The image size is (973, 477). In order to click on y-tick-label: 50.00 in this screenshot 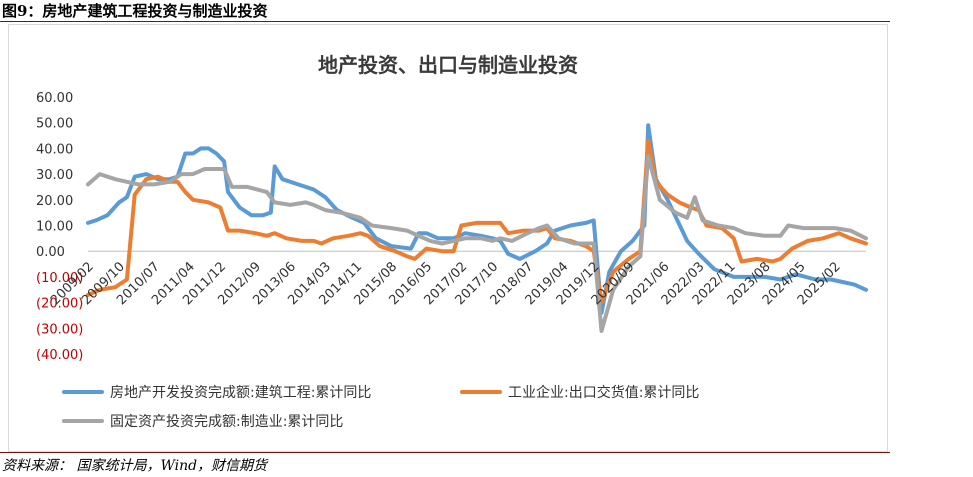, I will do `click(54, 124)`.